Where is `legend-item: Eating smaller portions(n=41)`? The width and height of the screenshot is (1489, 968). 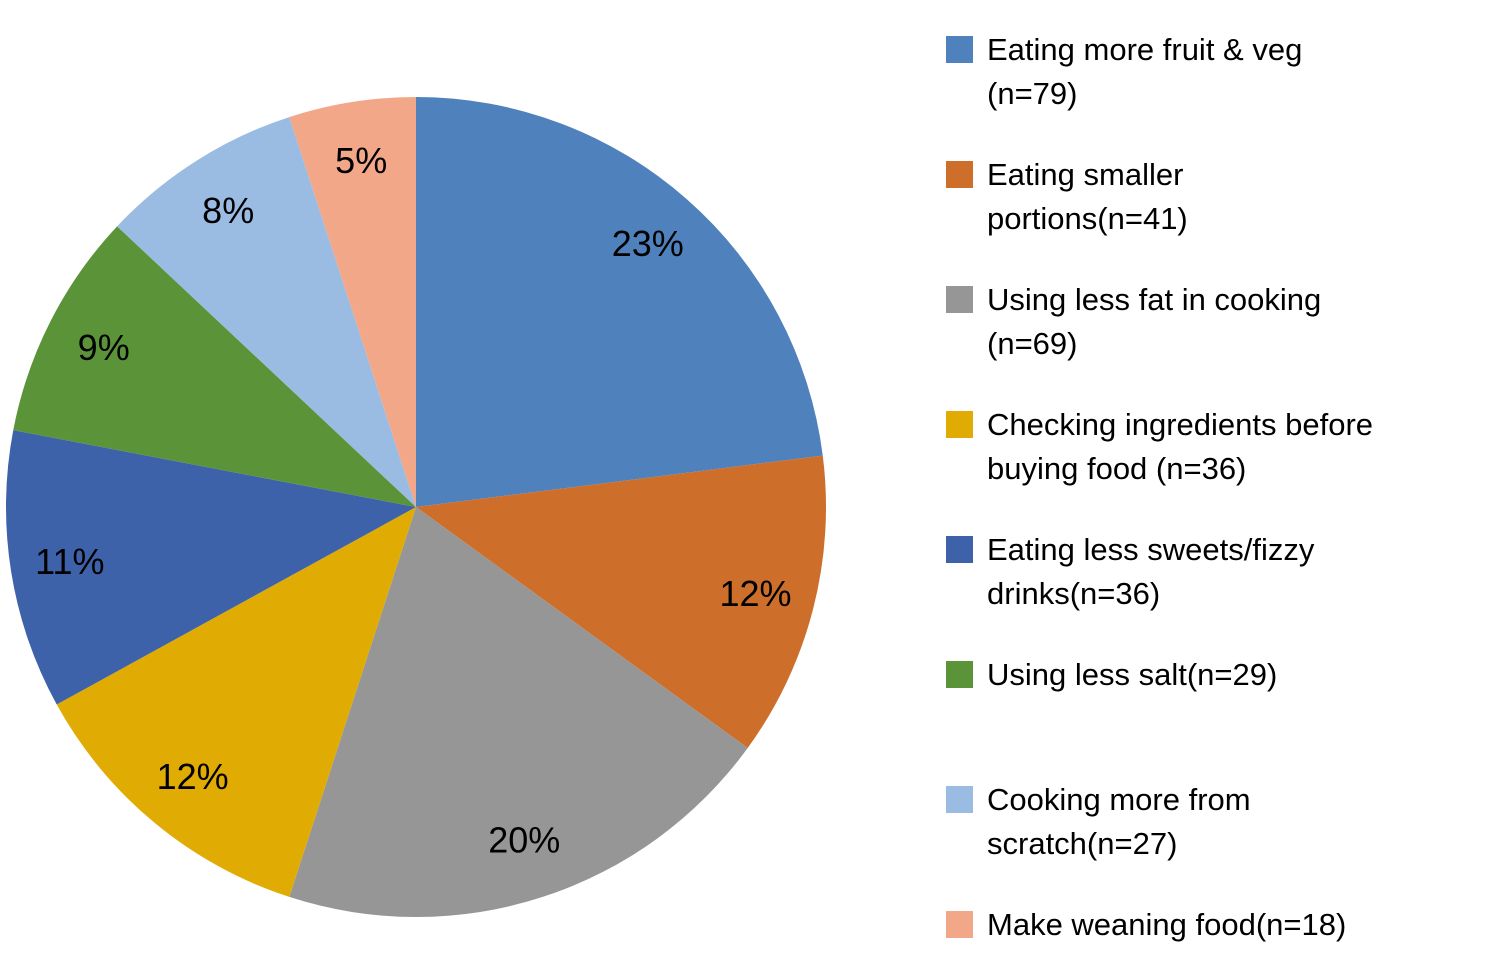 legend-item: Eating smaller portions(n=41) is located at coordinates (1213, 215).